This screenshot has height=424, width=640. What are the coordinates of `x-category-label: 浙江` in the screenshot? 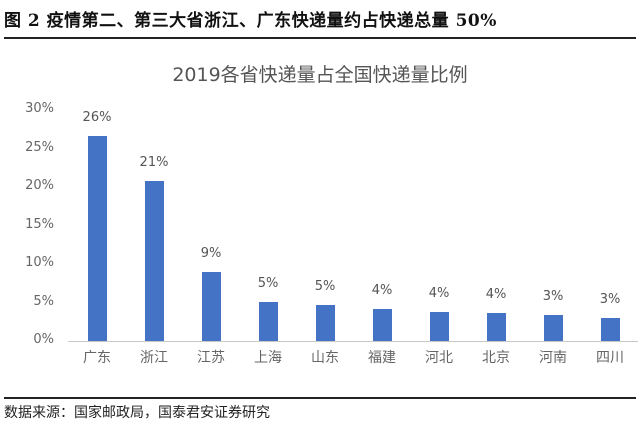 It's located at (154, 358).